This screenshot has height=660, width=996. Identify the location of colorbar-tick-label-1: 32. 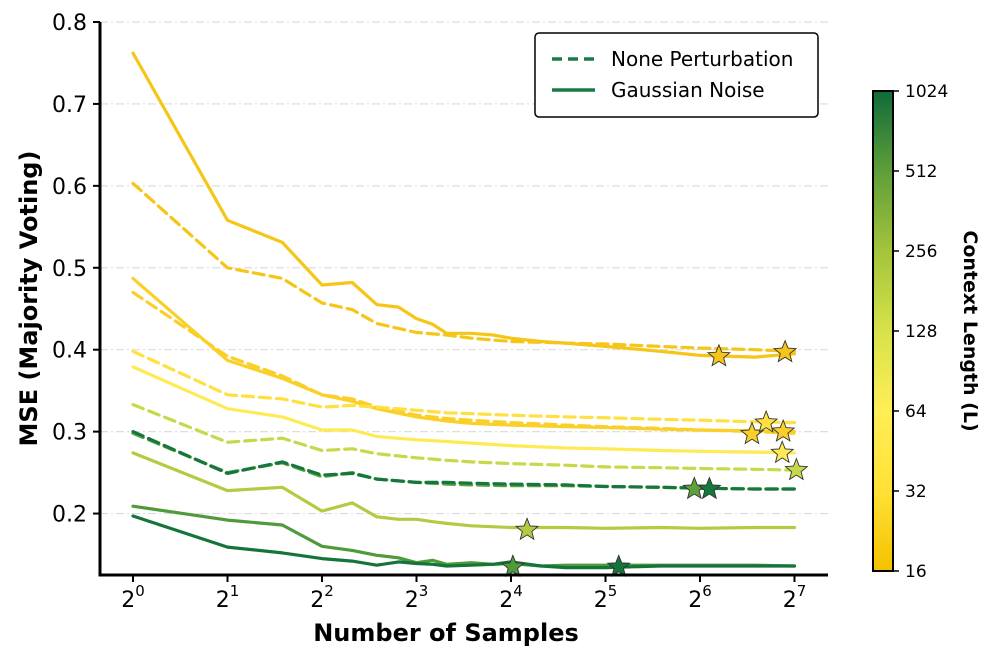
(916, 492).